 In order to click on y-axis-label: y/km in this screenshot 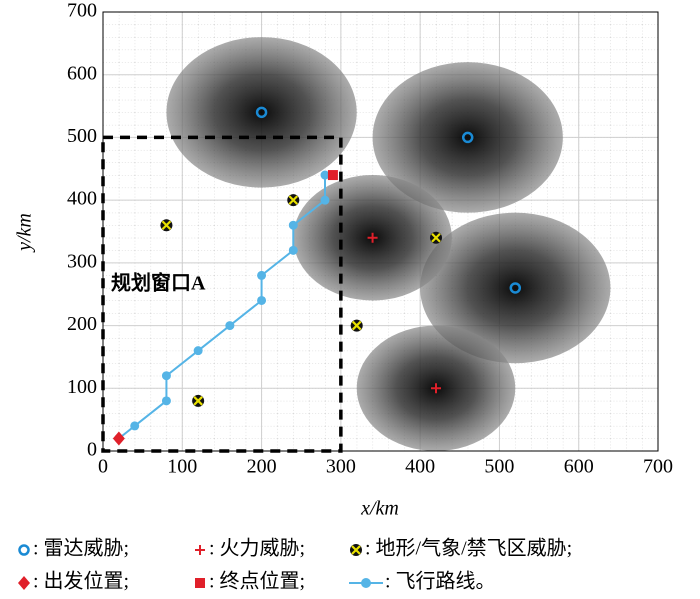, I will do `click(25, 233)`.